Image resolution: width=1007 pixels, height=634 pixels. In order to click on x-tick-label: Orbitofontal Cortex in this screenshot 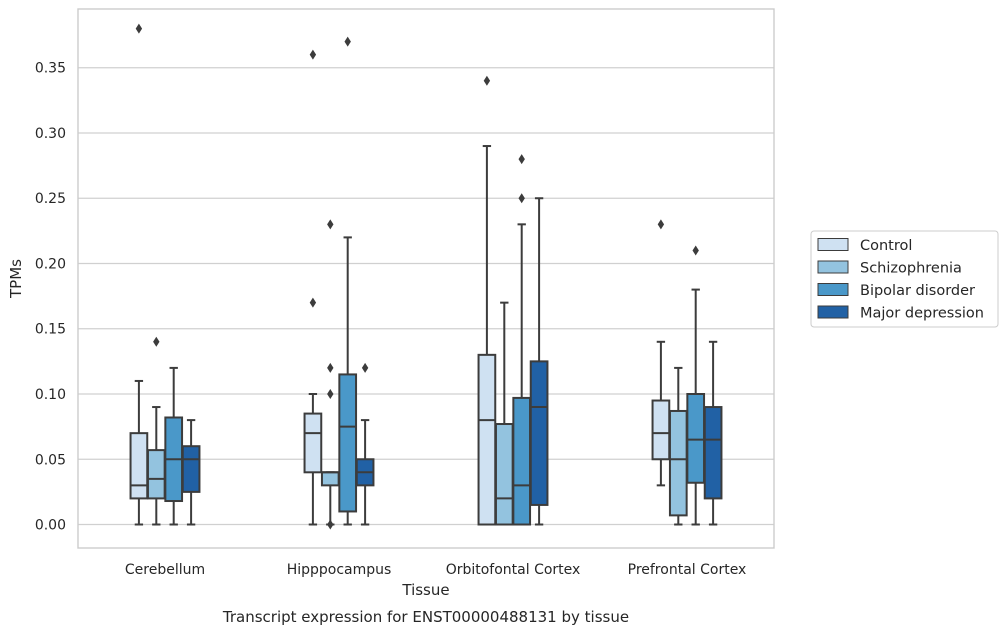, I will do `click(513, 570)`.